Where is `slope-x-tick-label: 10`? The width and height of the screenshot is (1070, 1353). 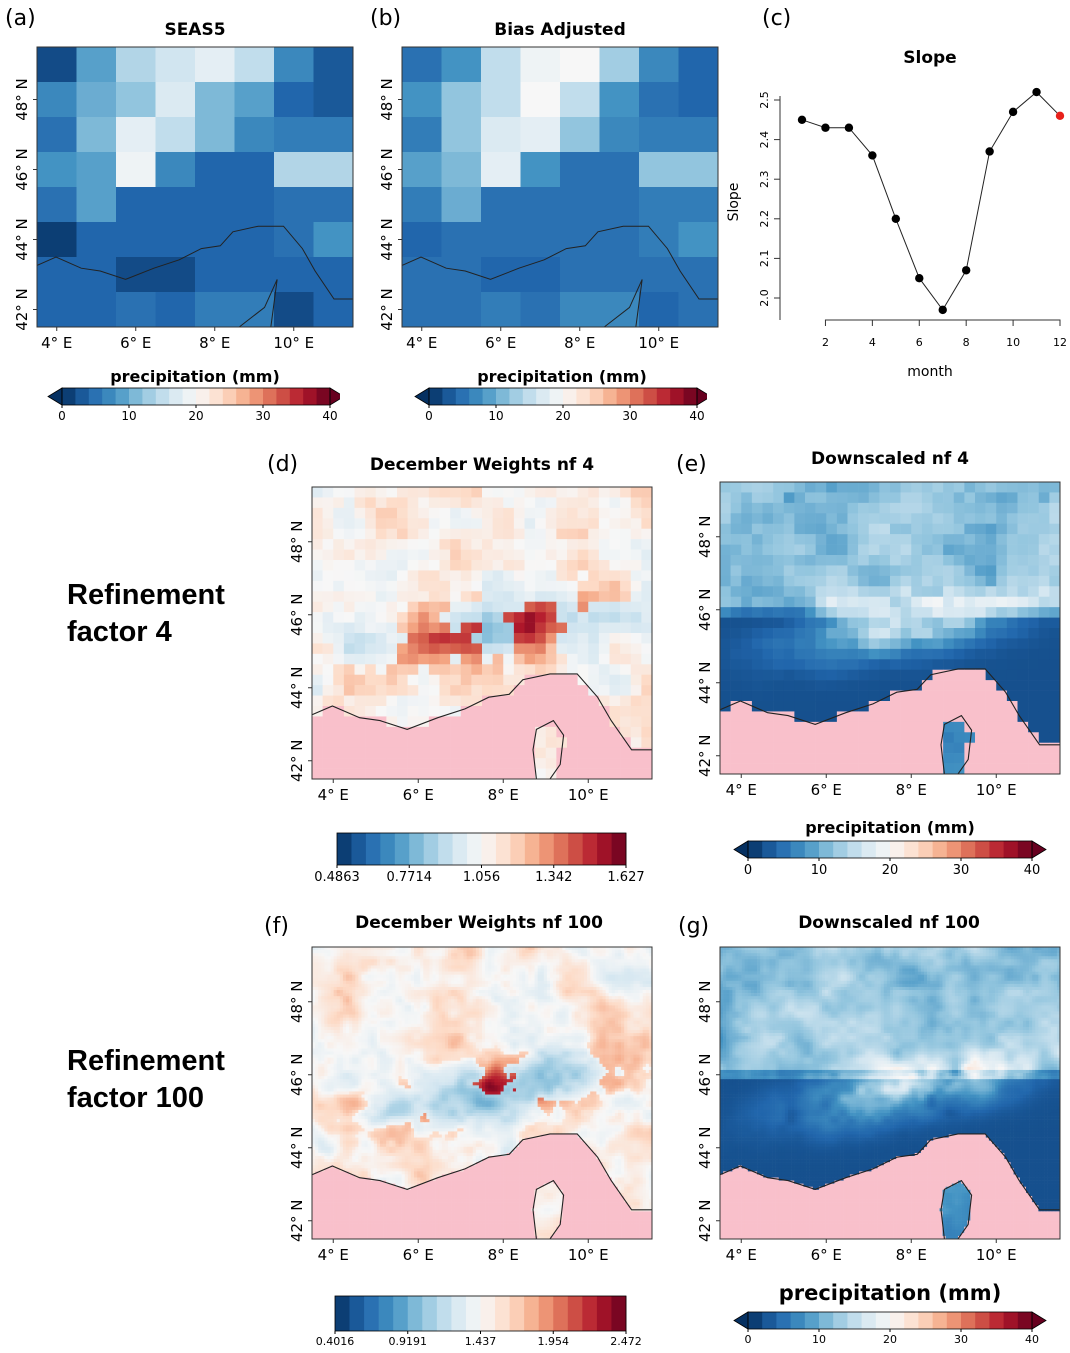
slope-x-tick-label: 10 is located at coordinates (1013, 342).